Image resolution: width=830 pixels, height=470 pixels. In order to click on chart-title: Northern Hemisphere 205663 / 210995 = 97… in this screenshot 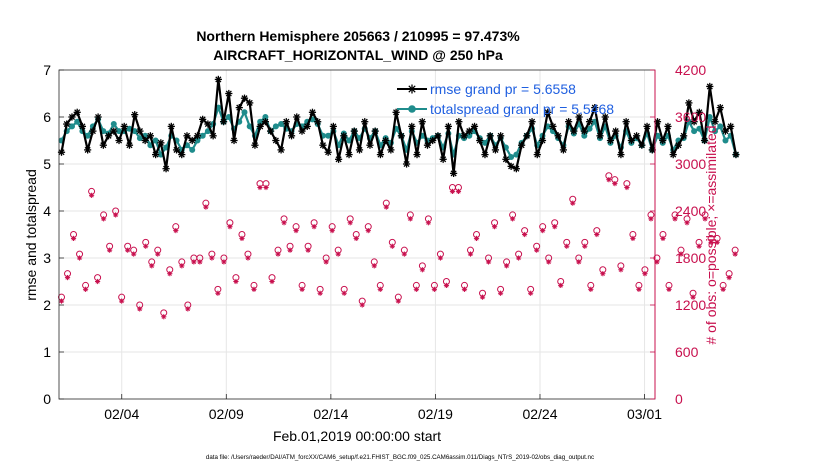, I will do `click(358, 36)`.